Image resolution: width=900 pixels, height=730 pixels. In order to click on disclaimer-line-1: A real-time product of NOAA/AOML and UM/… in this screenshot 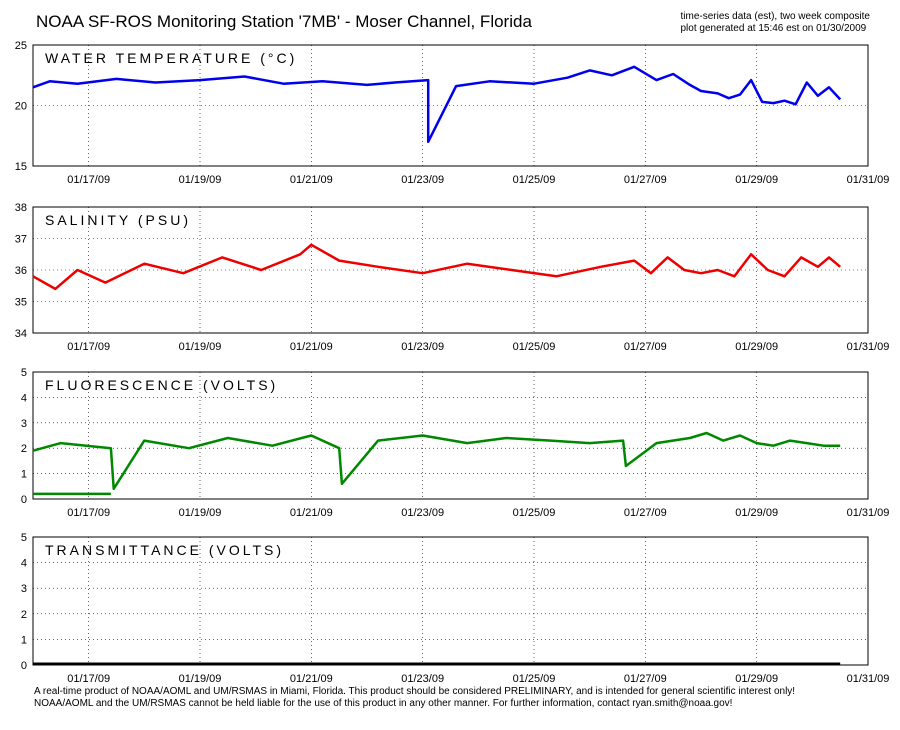, I will do `click(415, 691)`.